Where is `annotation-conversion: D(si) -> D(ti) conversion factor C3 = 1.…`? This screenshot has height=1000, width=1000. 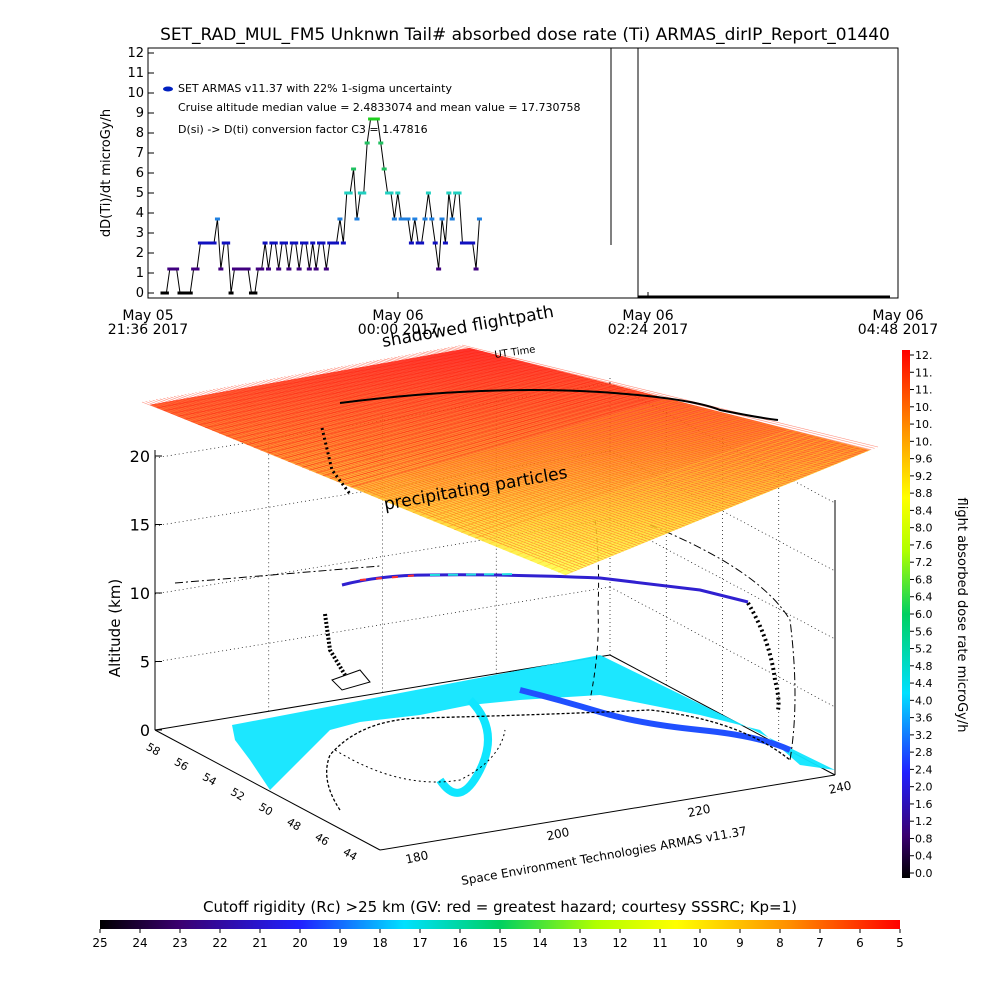
annotation-conversion: D(si) -> D(ti) conversion factor C3 = 1.… is located at coordinates (303, 129).